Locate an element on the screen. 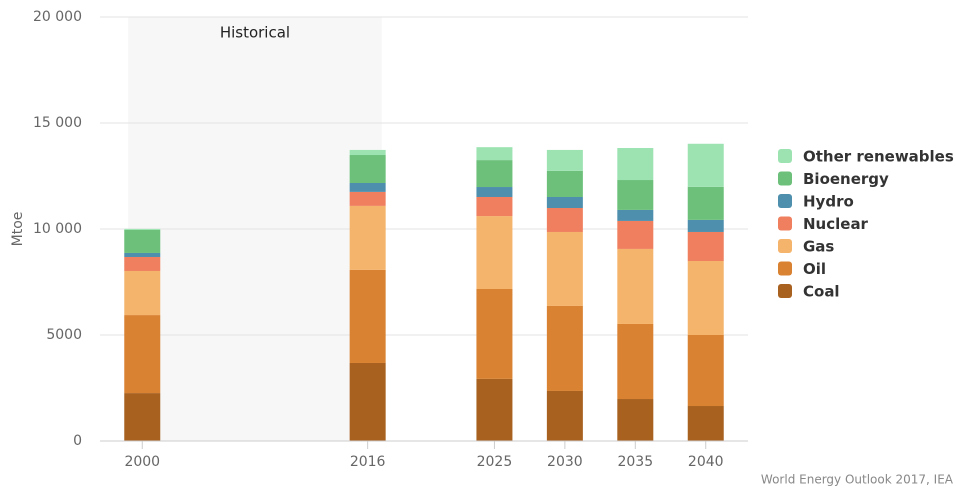 This screenshot has height=492, width=956. source: World Energy Outlook 2017, IEA is located at coordinates (857, 480).